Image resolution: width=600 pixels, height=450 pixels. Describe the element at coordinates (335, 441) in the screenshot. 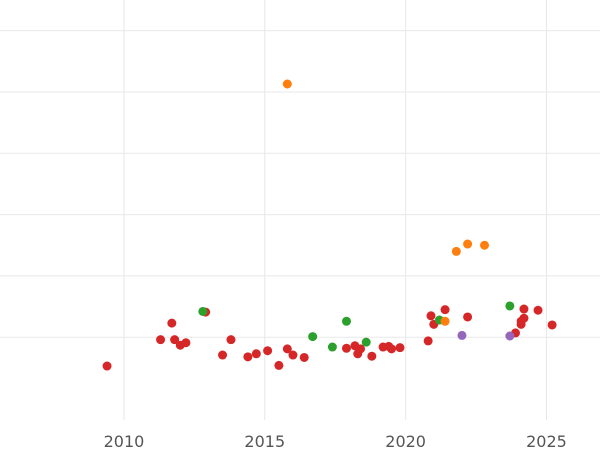

I see `x-axis-ticks: 2010 2015 2020 2025` at that location.